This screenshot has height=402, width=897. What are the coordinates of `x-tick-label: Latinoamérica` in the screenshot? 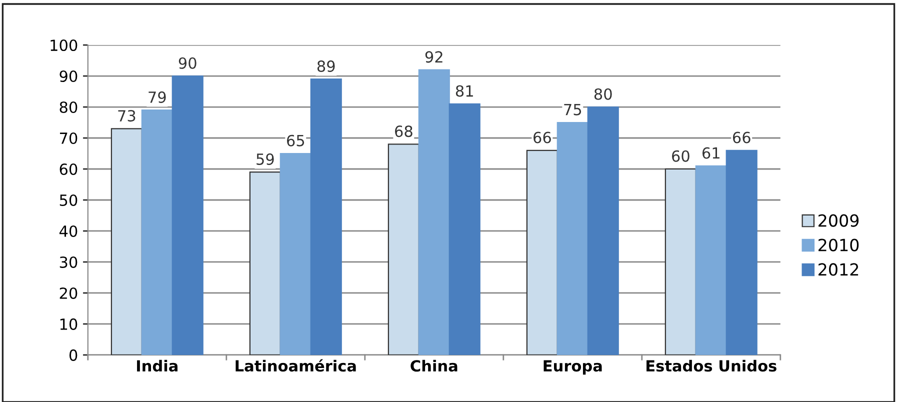 It's located at (296, 365).